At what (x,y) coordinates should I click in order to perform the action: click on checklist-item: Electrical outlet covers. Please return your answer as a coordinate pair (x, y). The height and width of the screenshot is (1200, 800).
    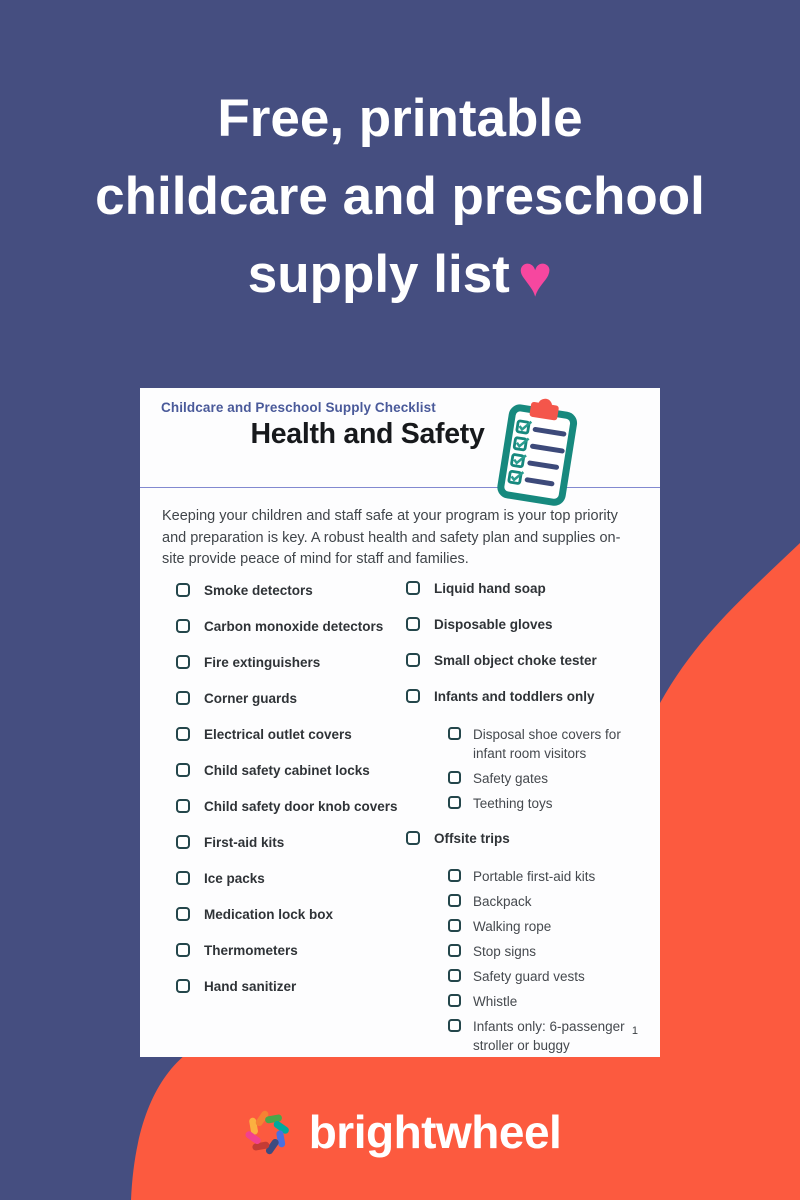
    Looking at the image, I should click on (288, 735).